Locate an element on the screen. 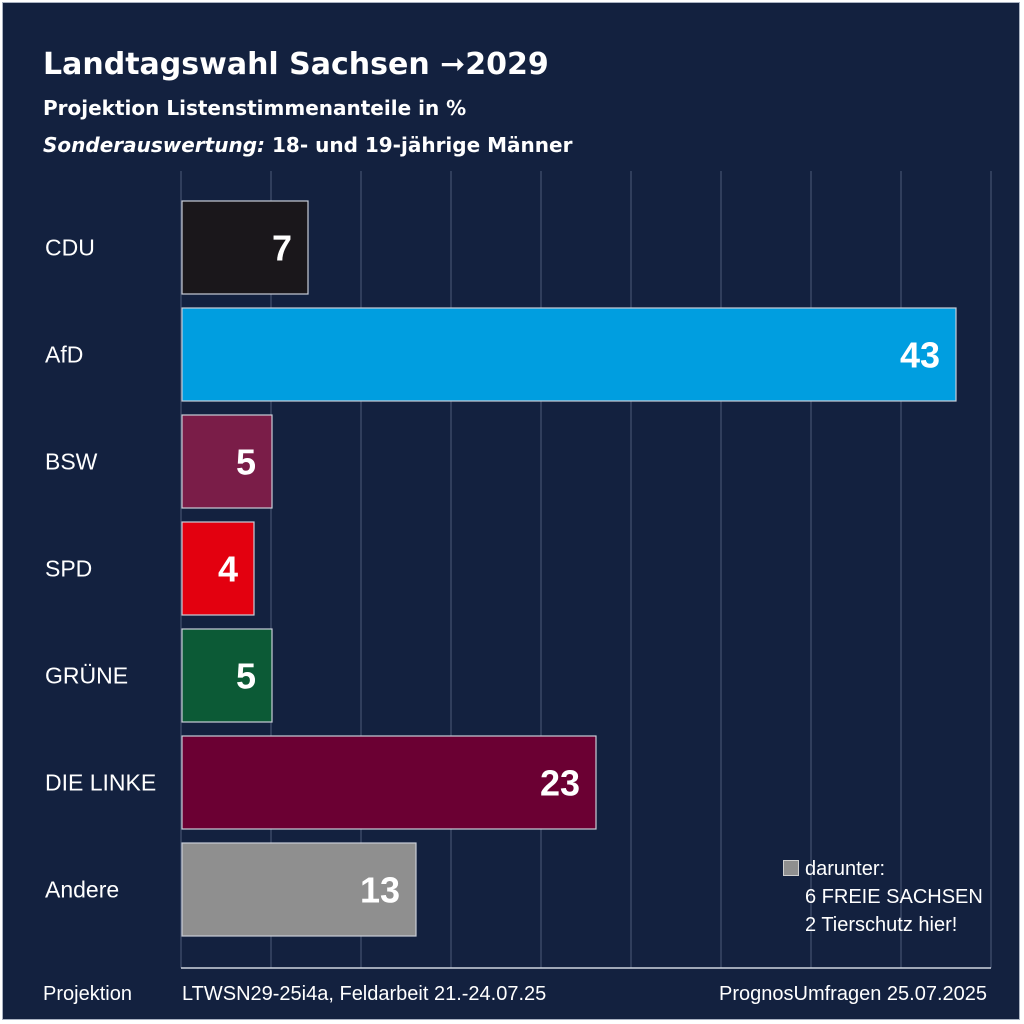 The height and width of the screenshot is (1024, 1024). category-label: Andere is located at coordinates (82, 890).